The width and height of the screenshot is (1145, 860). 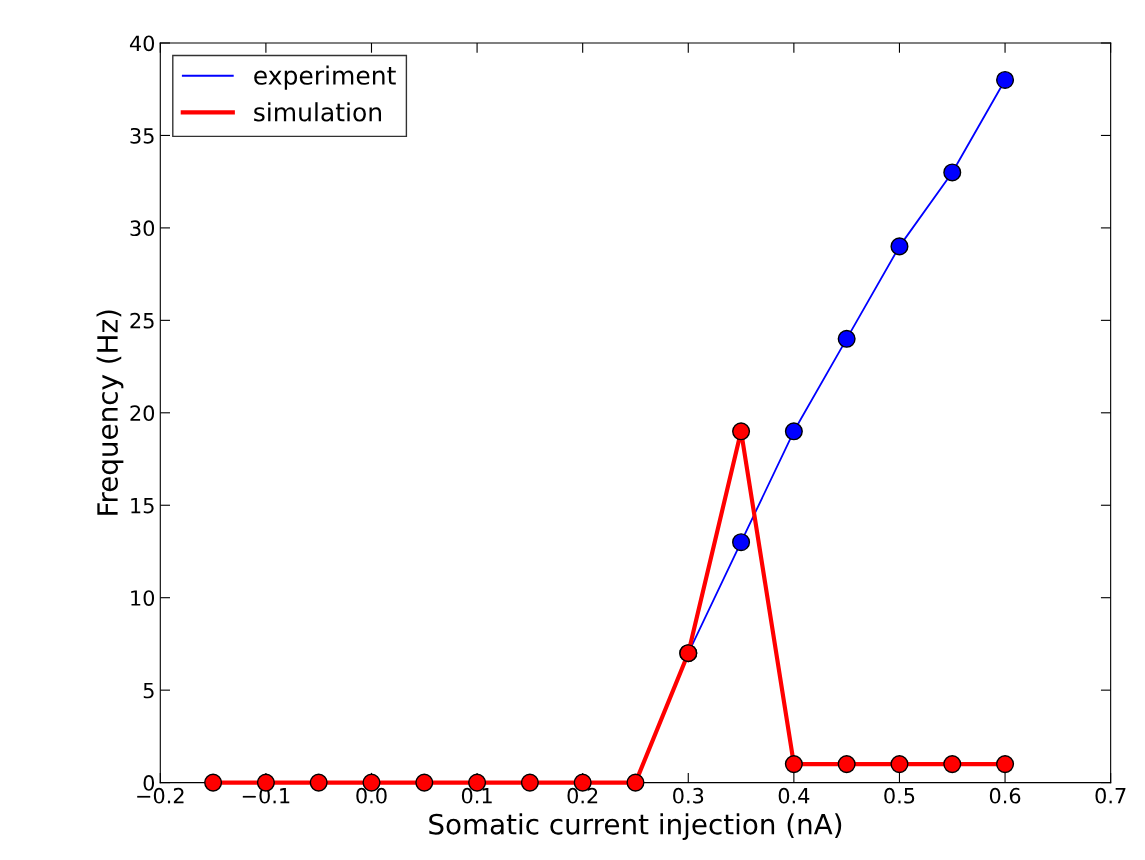 What do you see at coordinates (899, 795) in the screenshot?
I see `x-tick-label: 0.5` at bounding box center [899, 795].